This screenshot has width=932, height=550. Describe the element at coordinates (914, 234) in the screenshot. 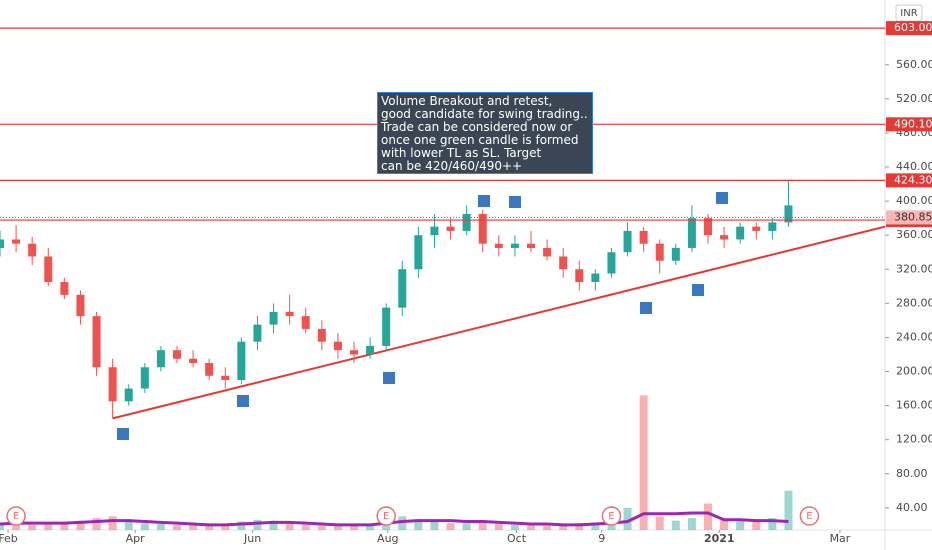

I see `y-tick-label: 360.00` at that location.